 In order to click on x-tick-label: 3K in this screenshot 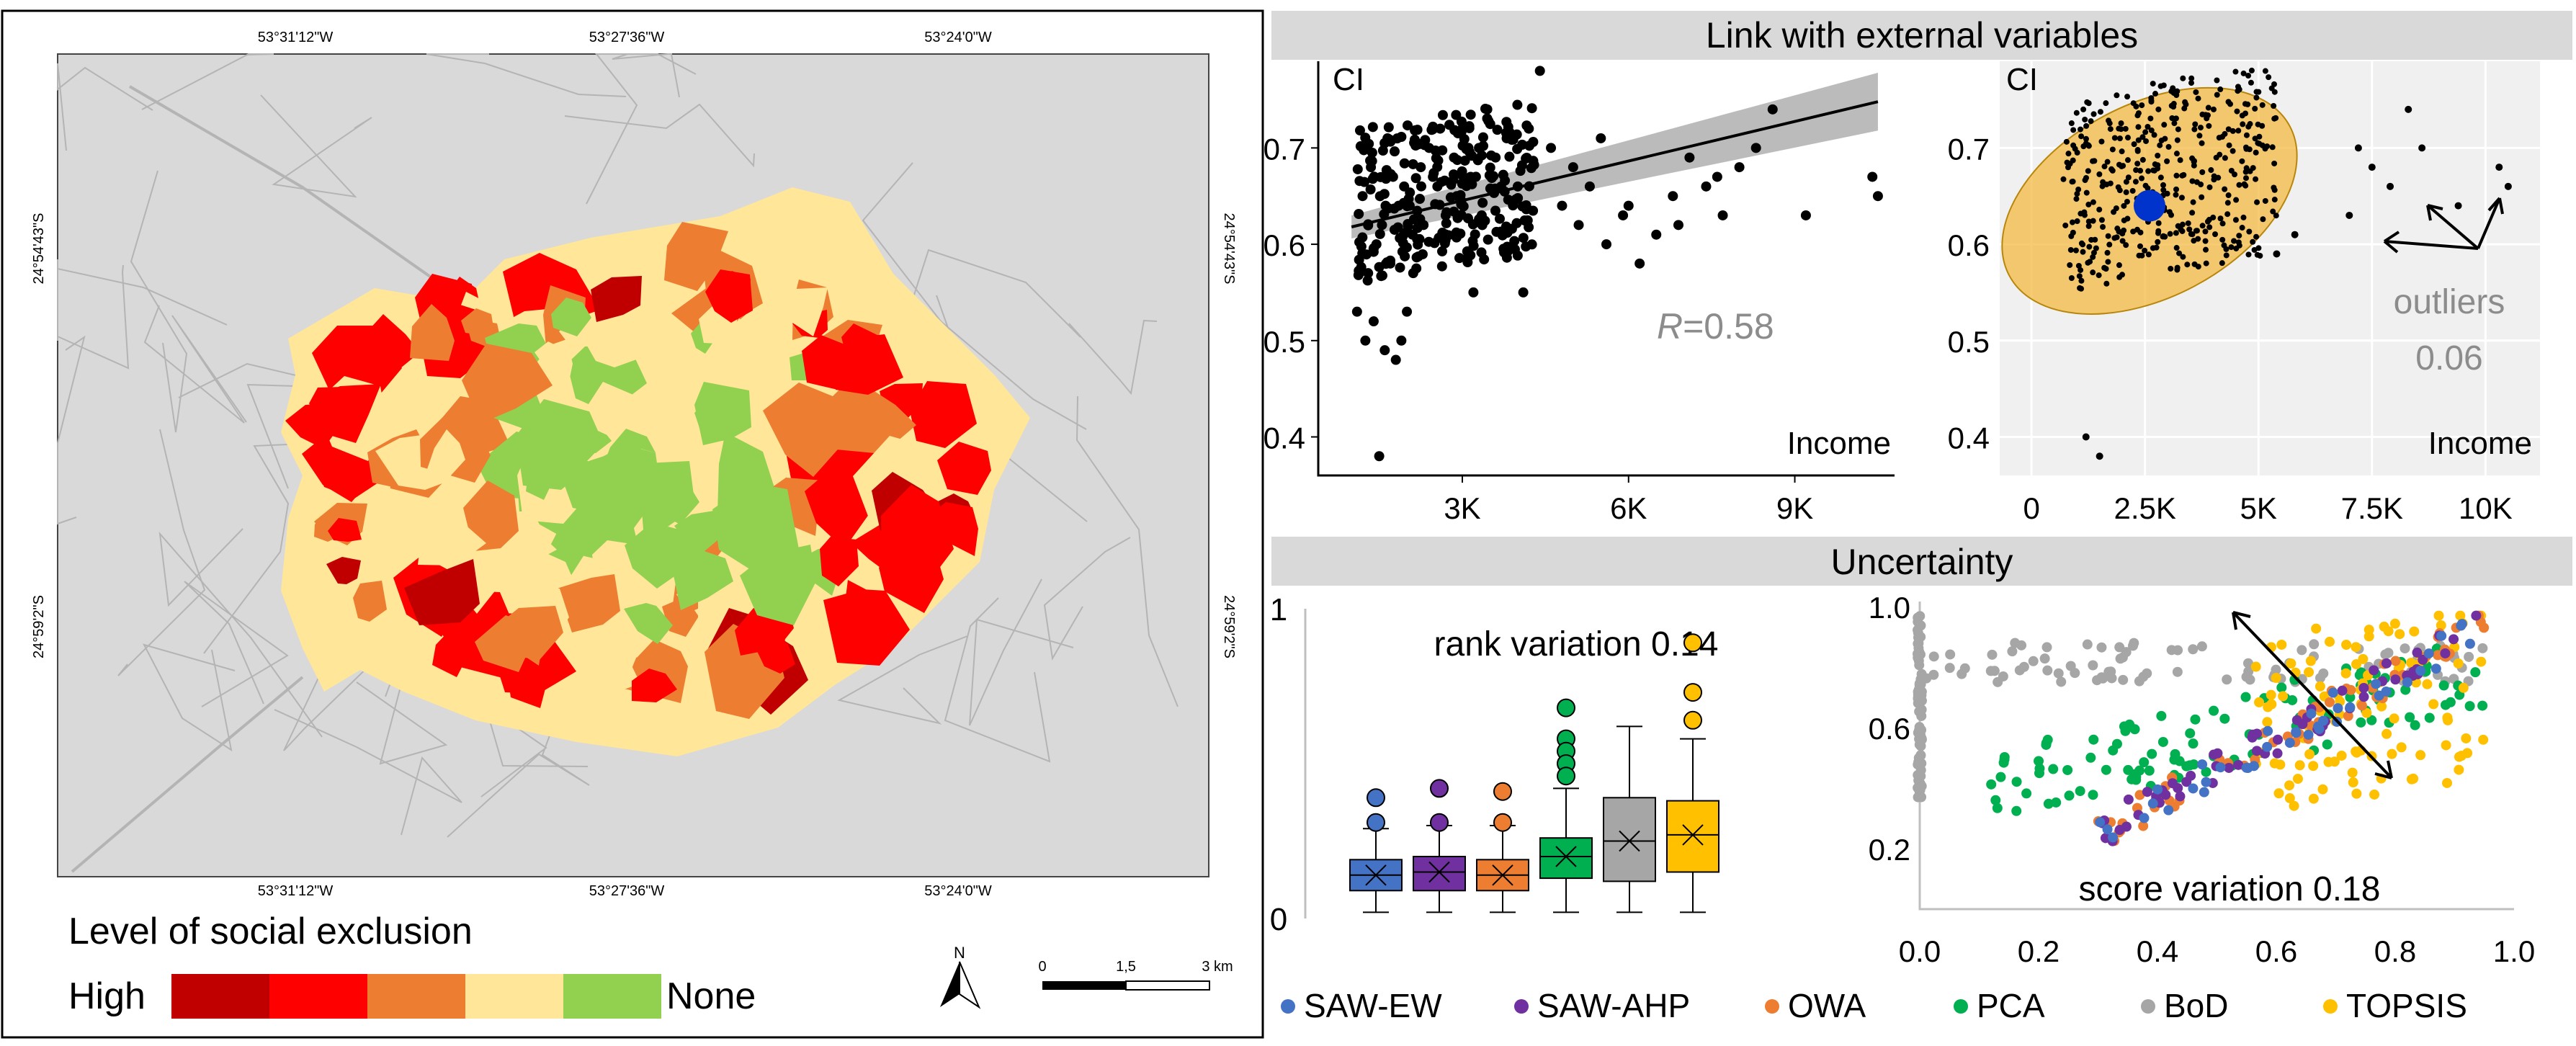, I will do `click(1462, 508)`.